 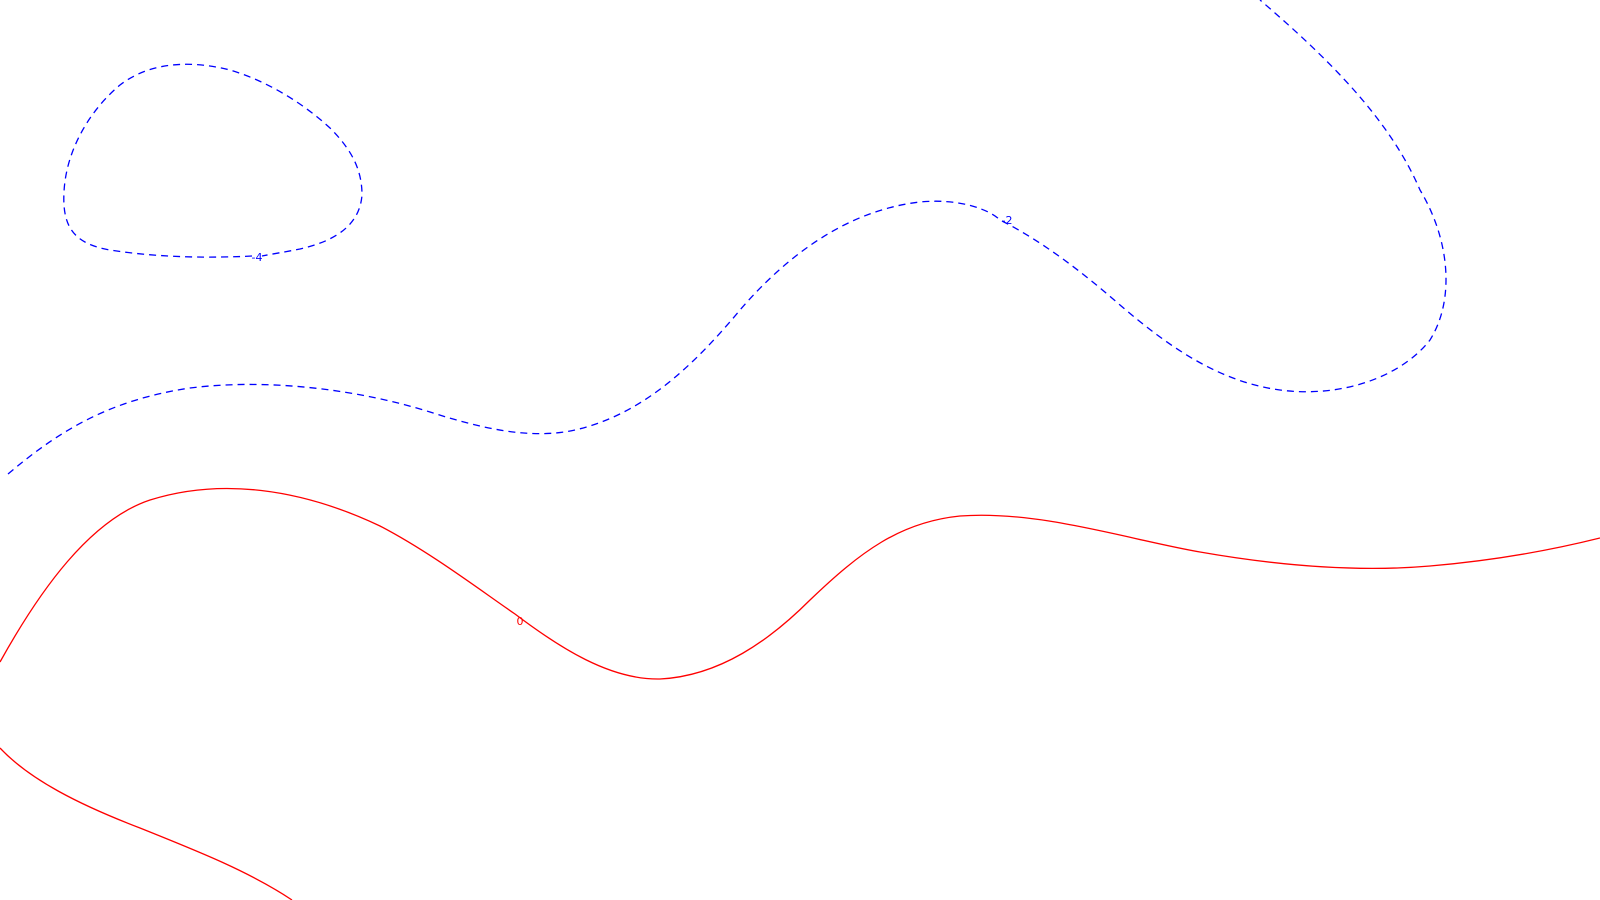 I want to click on contour-label-neg4: -4, so click(x=257, y=257).